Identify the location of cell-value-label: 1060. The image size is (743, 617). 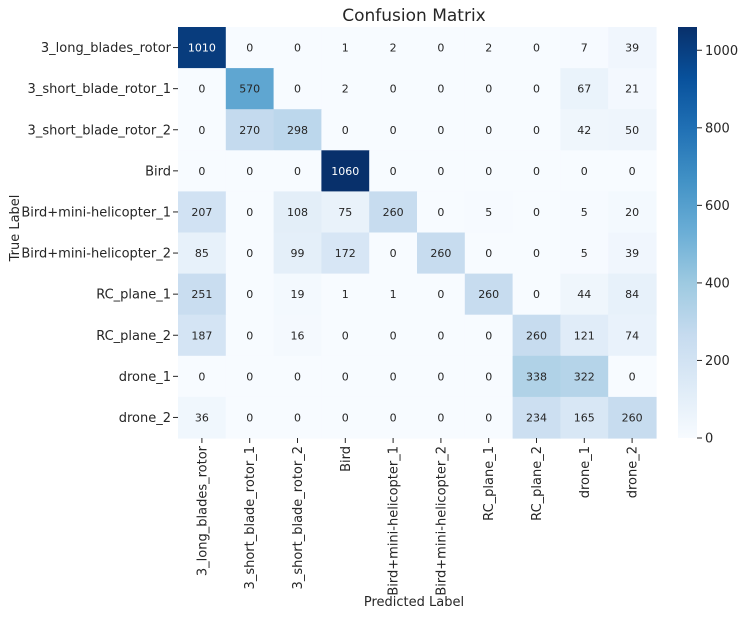
(345, 171).